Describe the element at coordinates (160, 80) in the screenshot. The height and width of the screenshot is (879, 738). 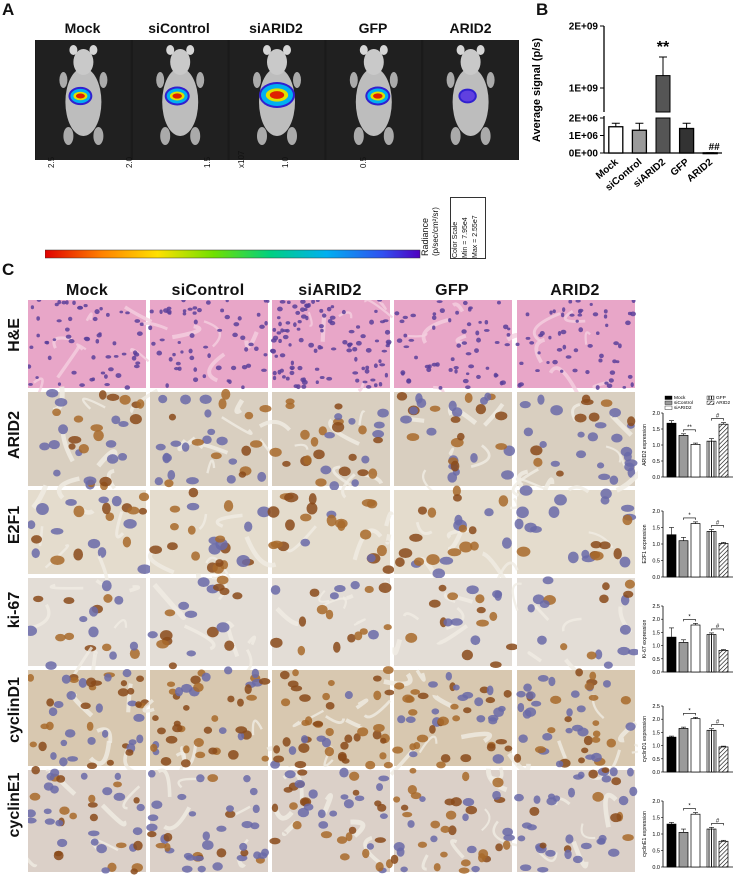
I see `mouse-arm` at that location.